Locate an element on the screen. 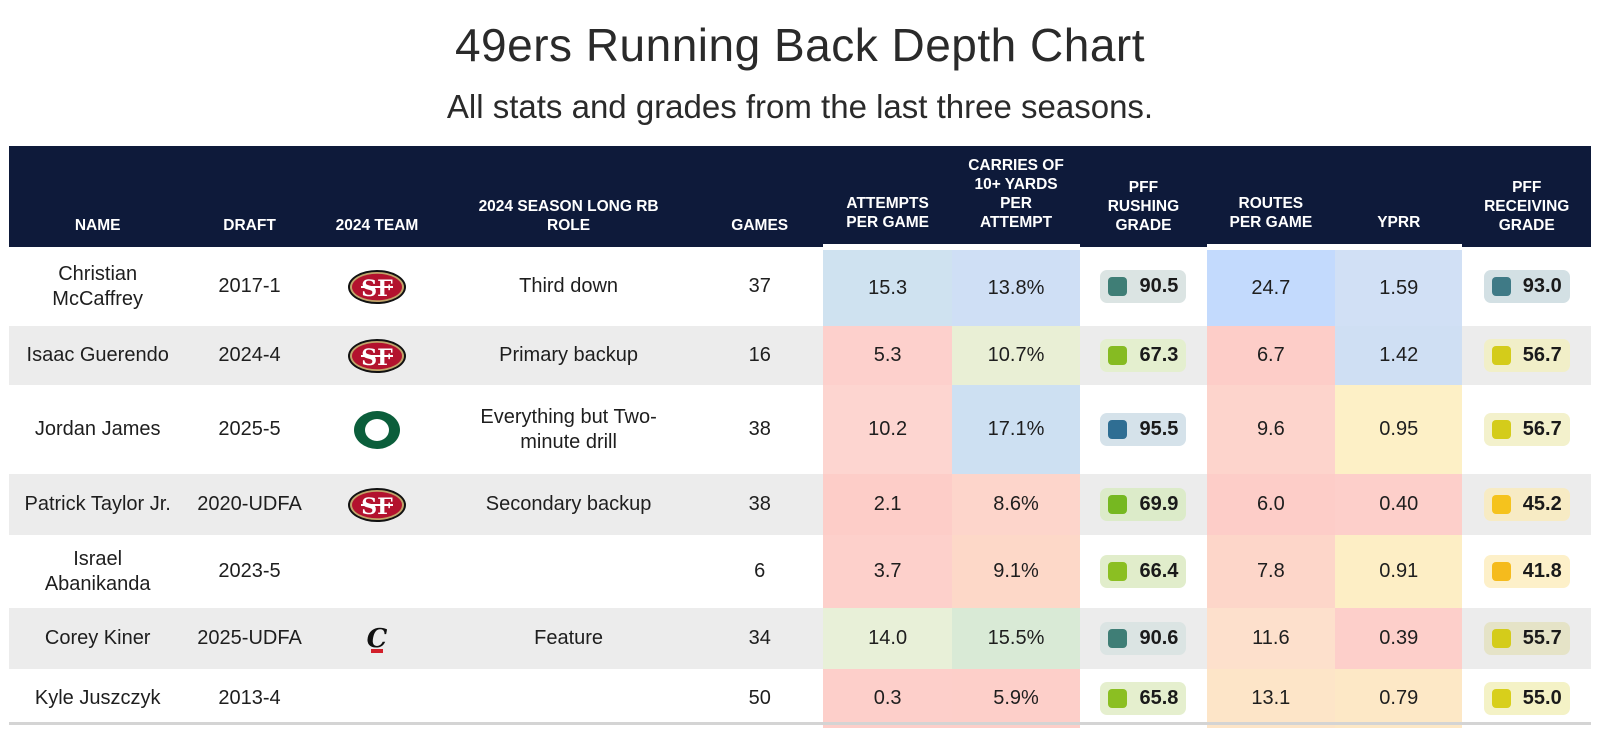 The image size is (1600, 747). rushing-grade-value: 67.3 is located at coordinates (1159, 355).